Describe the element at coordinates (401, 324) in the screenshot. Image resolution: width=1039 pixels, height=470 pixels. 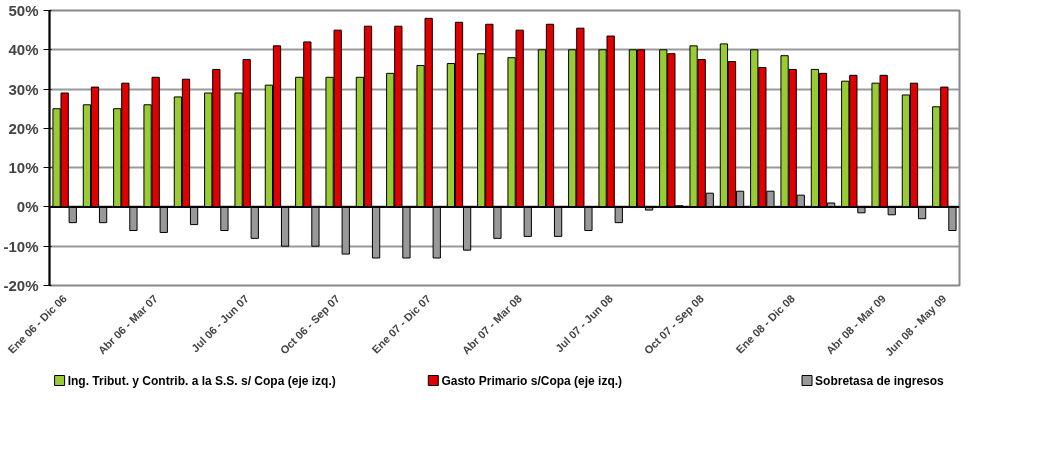
I see `x-tick-label: Ene 07 - Dic 07` at that location.